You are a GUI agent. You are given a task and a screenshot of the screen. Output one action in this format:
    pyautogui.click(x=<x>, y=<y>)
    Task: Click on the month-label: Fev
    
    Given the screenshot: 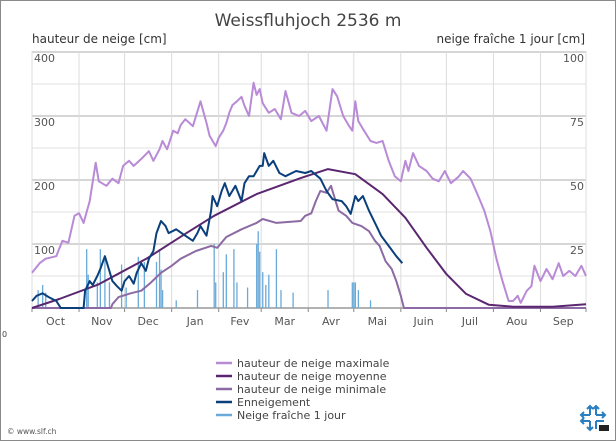 What is the action you would take?
    pyautogui.click(x=239, y=321)
    